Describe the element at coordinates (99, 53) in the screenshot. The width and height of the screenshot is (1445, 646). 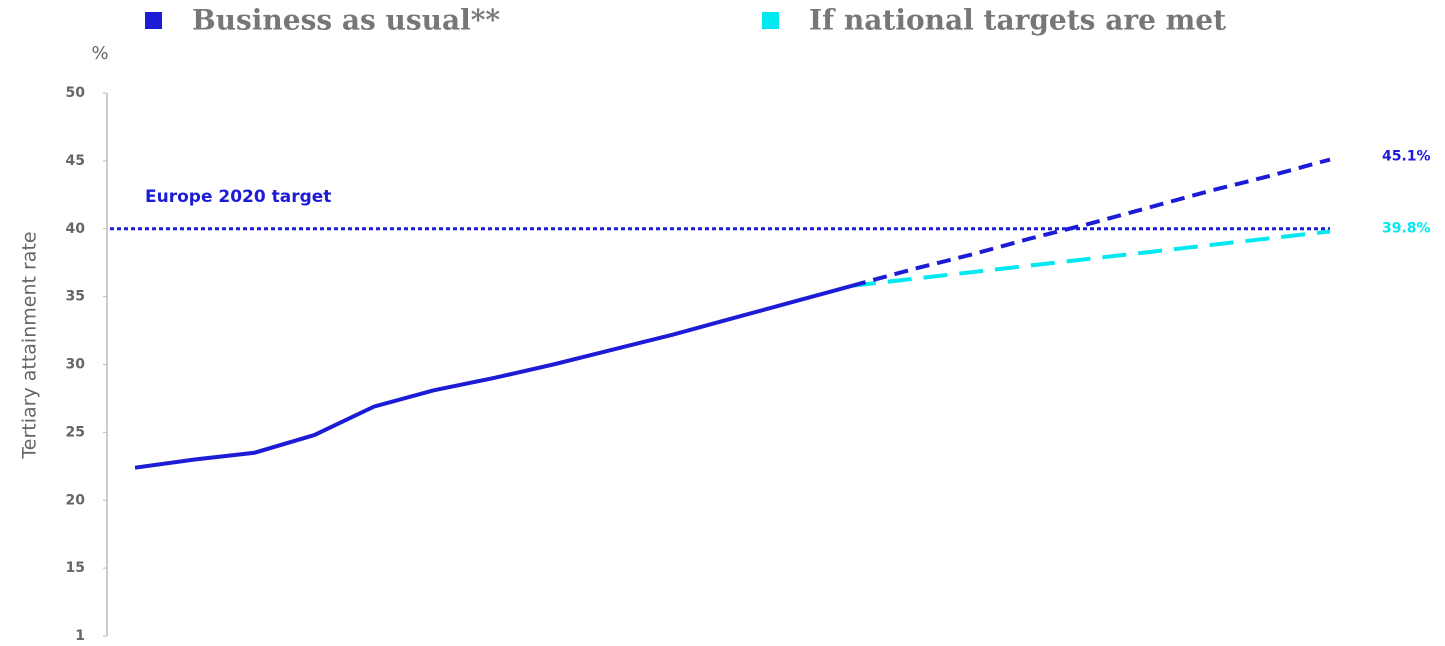
I see `y-unit: %` at that location.